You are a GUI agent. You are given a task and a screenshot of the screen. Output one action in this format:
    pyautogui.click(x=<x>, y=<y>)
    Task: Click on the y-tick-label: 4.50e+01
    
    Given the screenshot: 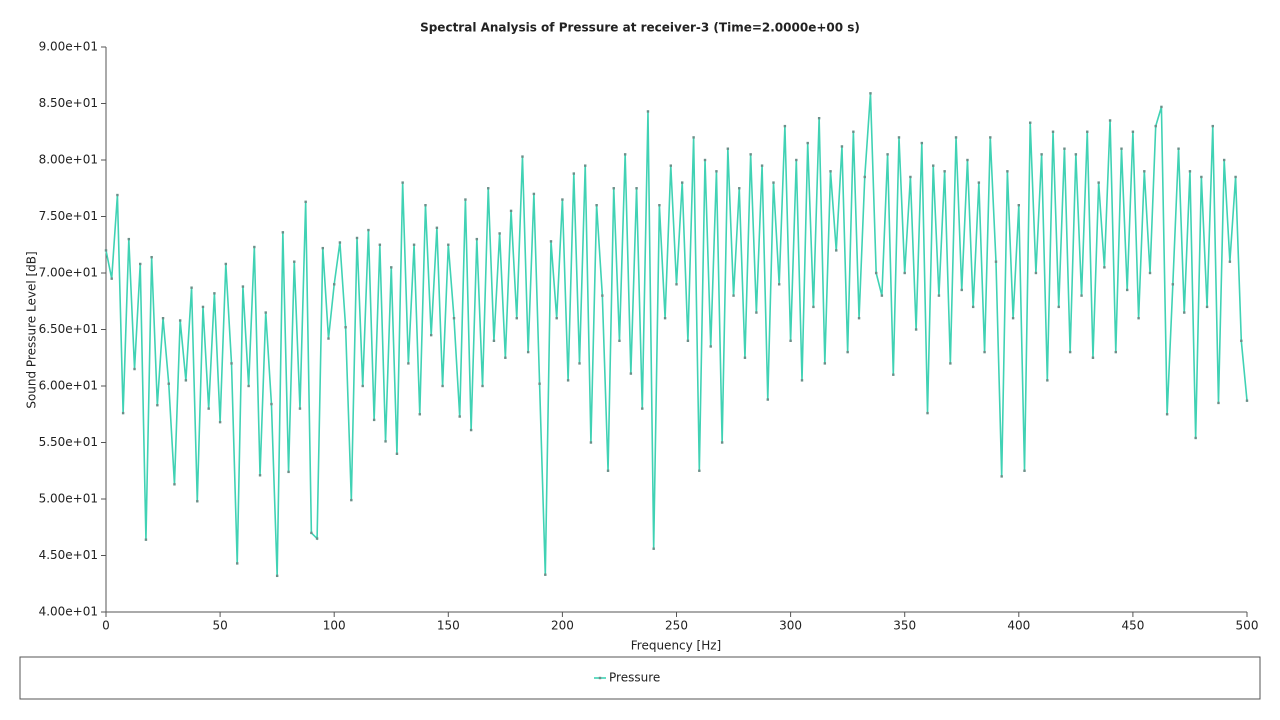 What is the action you would take?
    pyautogui.click(x=68, y=555)
    